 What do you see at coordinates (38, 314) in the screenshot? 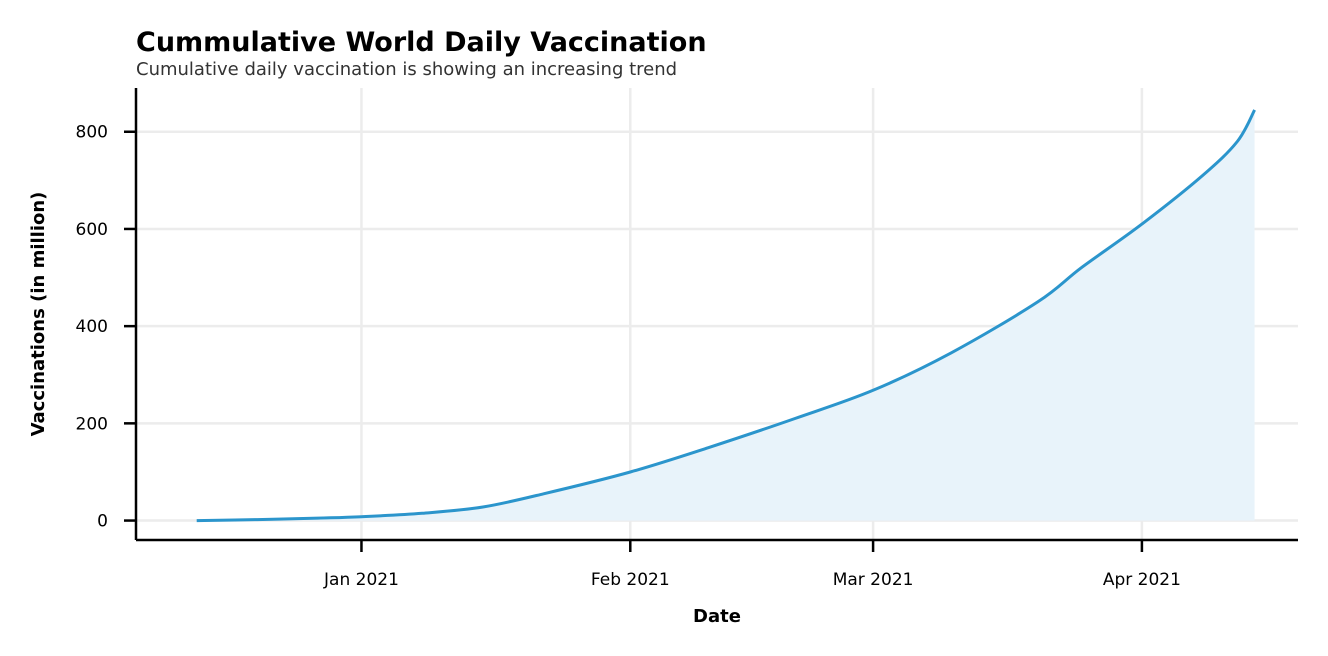
I see `y-axis-label: Vaccinations (in million)` at bounding box center [38, 314].